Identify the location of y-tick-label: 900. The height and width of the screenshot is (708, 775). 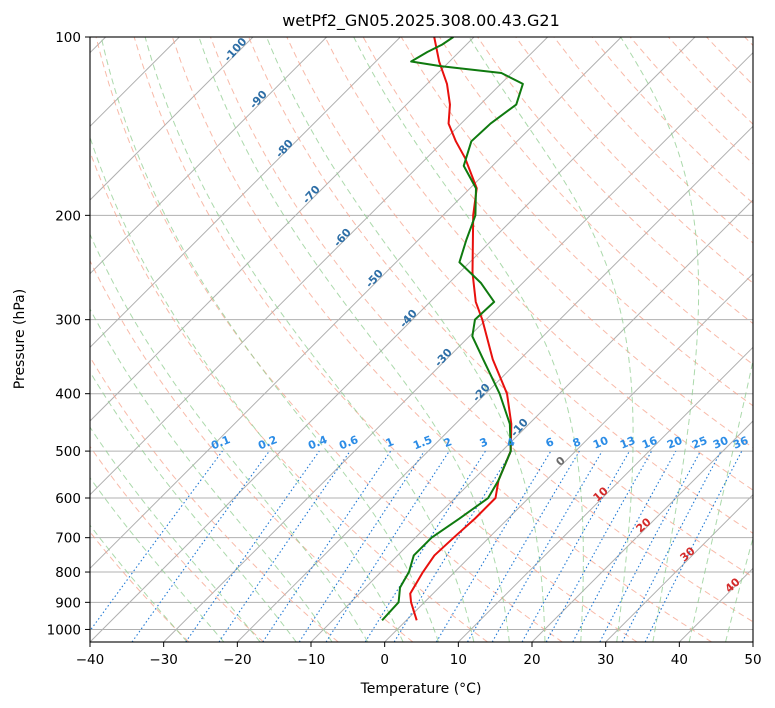
(68, 603).